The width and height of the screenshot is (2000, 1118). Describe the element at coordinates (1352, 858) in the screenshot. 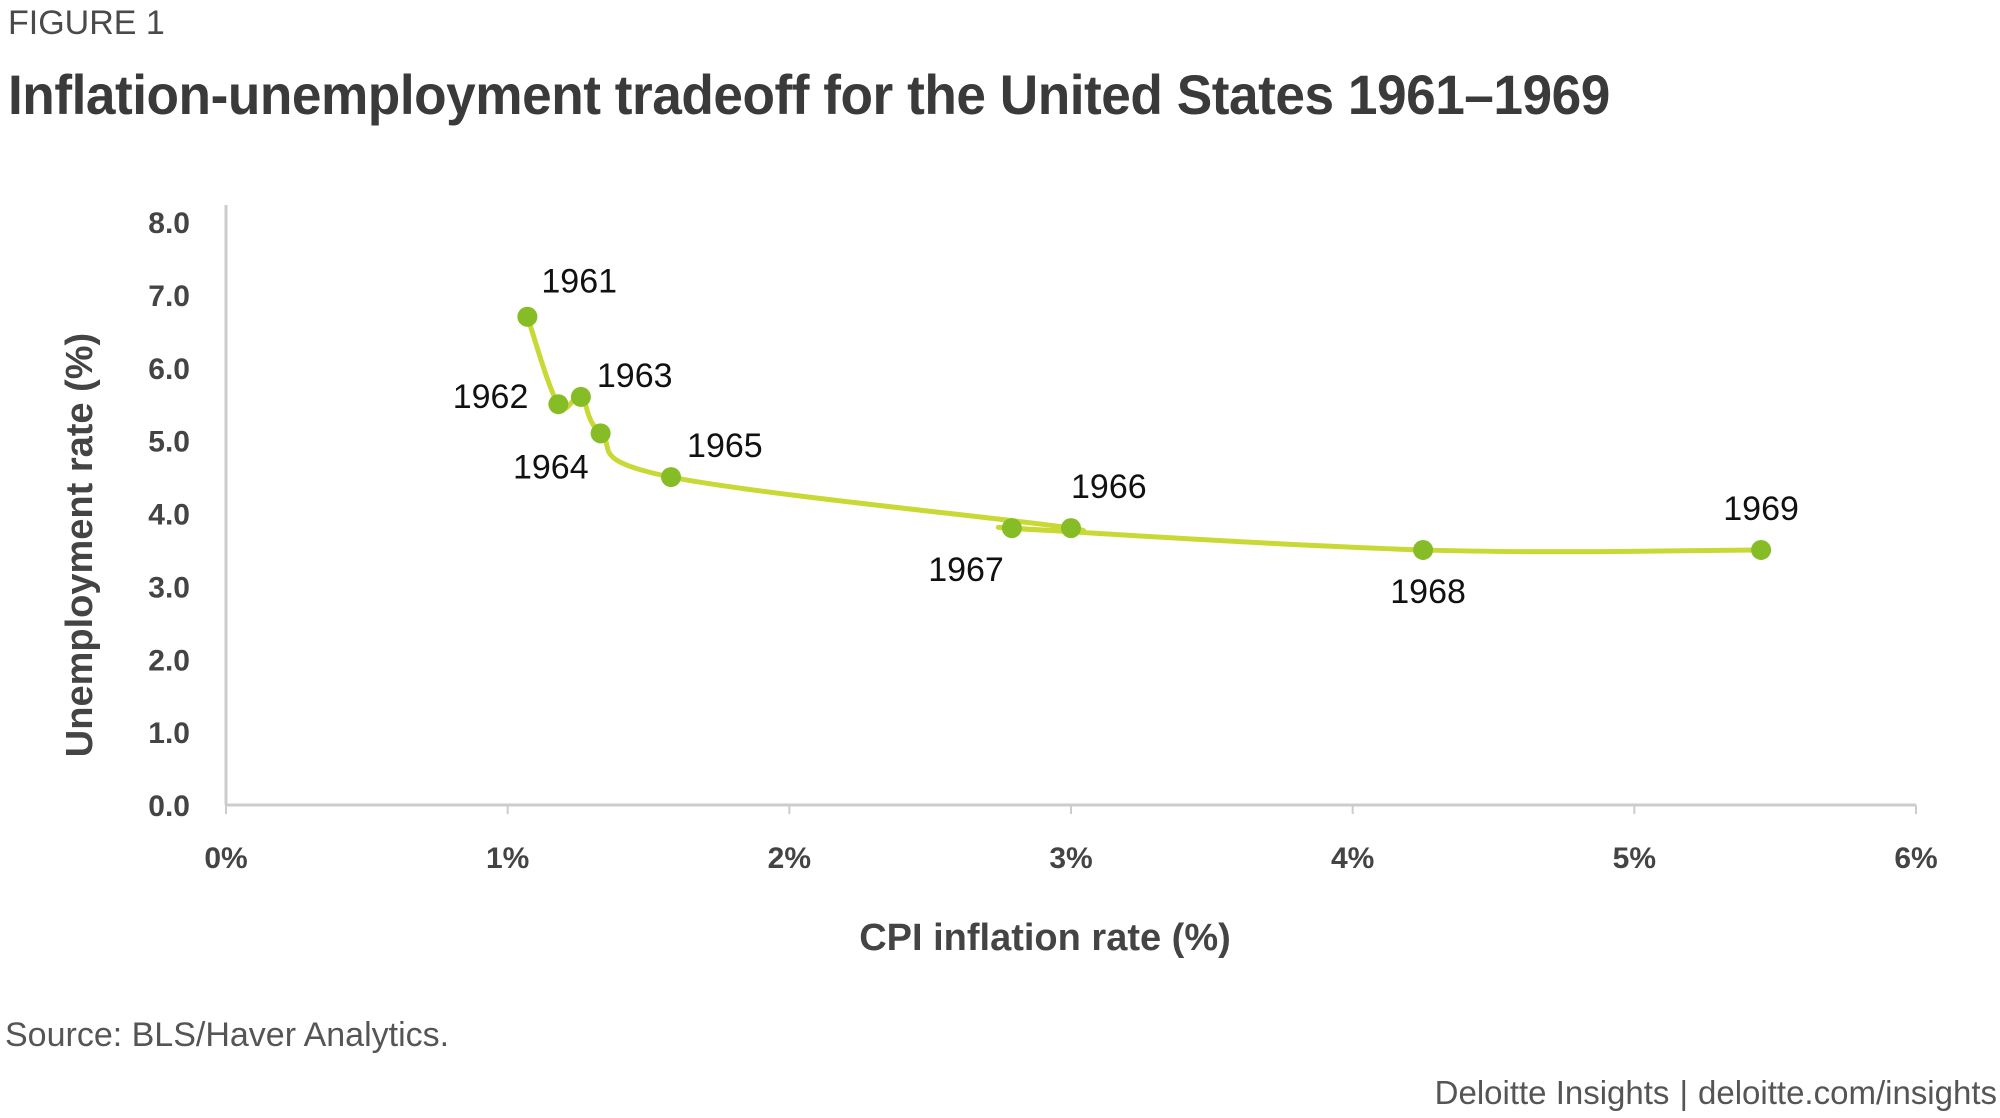

I see `x-tick-label: 4%` at that location.